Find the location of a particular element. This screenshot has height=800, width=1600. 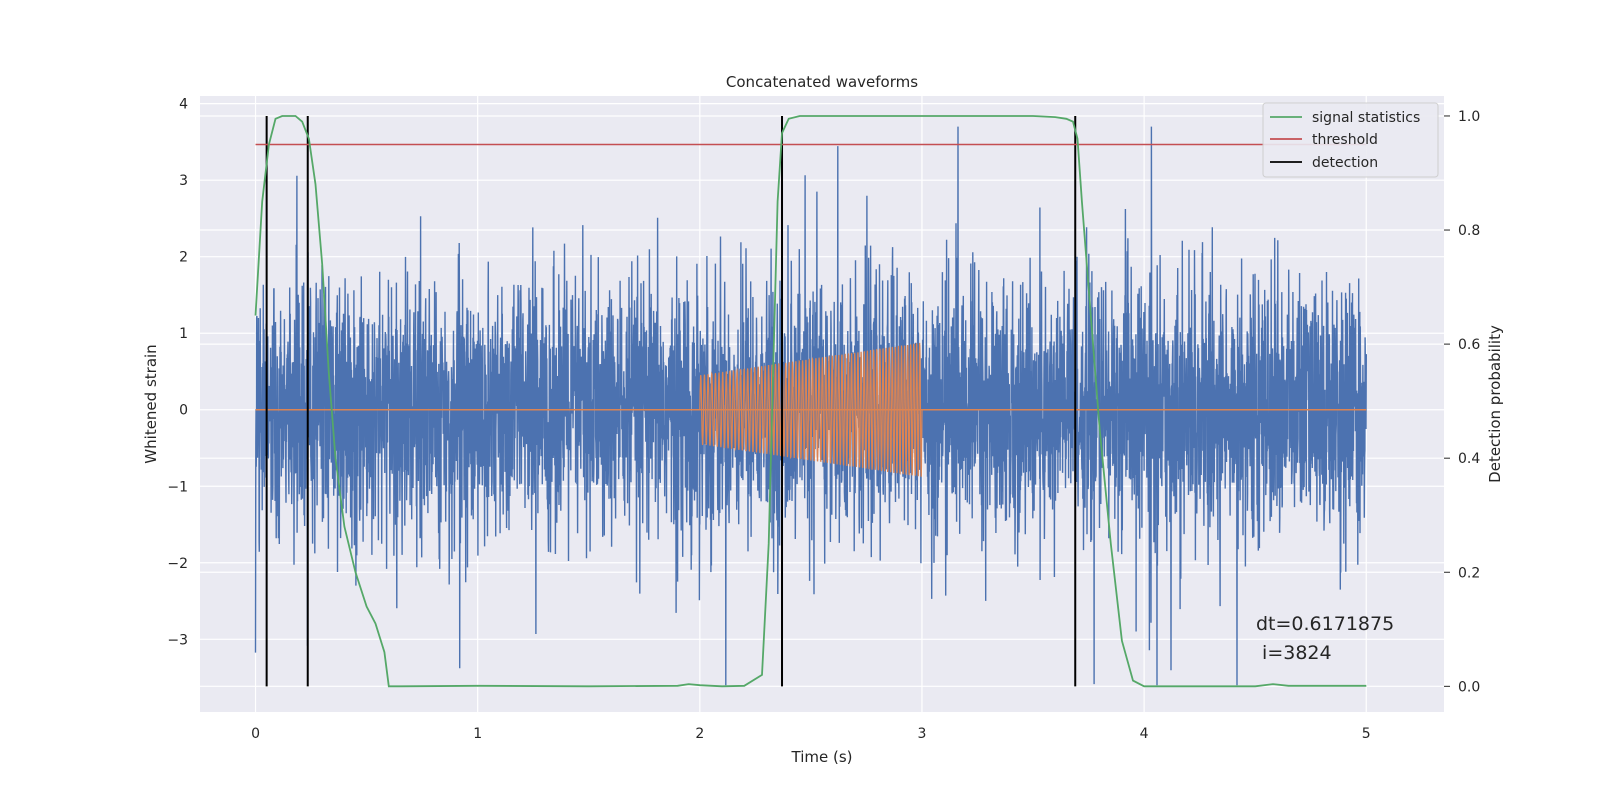

left-y-tick-label: 4 is located at coordinates (183, 105).